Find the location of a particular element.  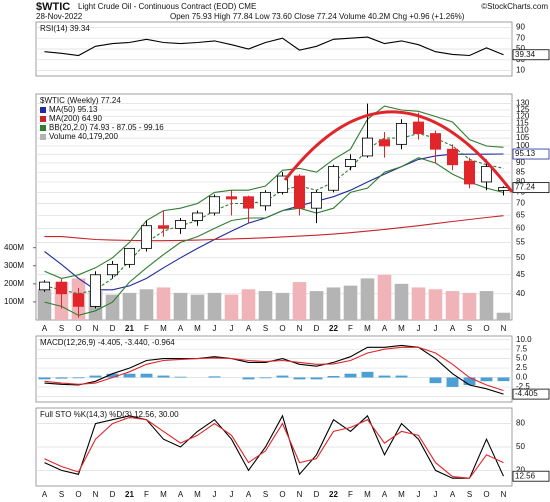

x-tick-label: 21 is located at coordinates (129, 328).